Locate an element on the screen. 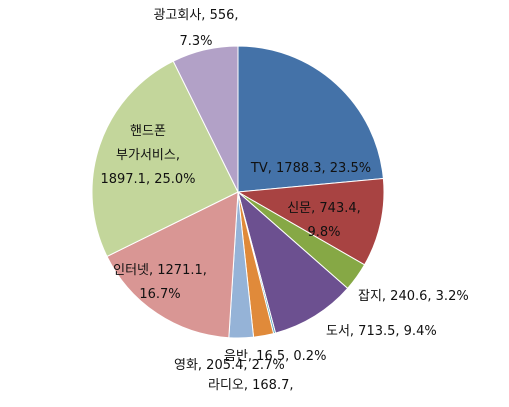 This screenshot has width=509, height=407. slice-label-line: 핸드폰 is located at coordinates (148, 131).